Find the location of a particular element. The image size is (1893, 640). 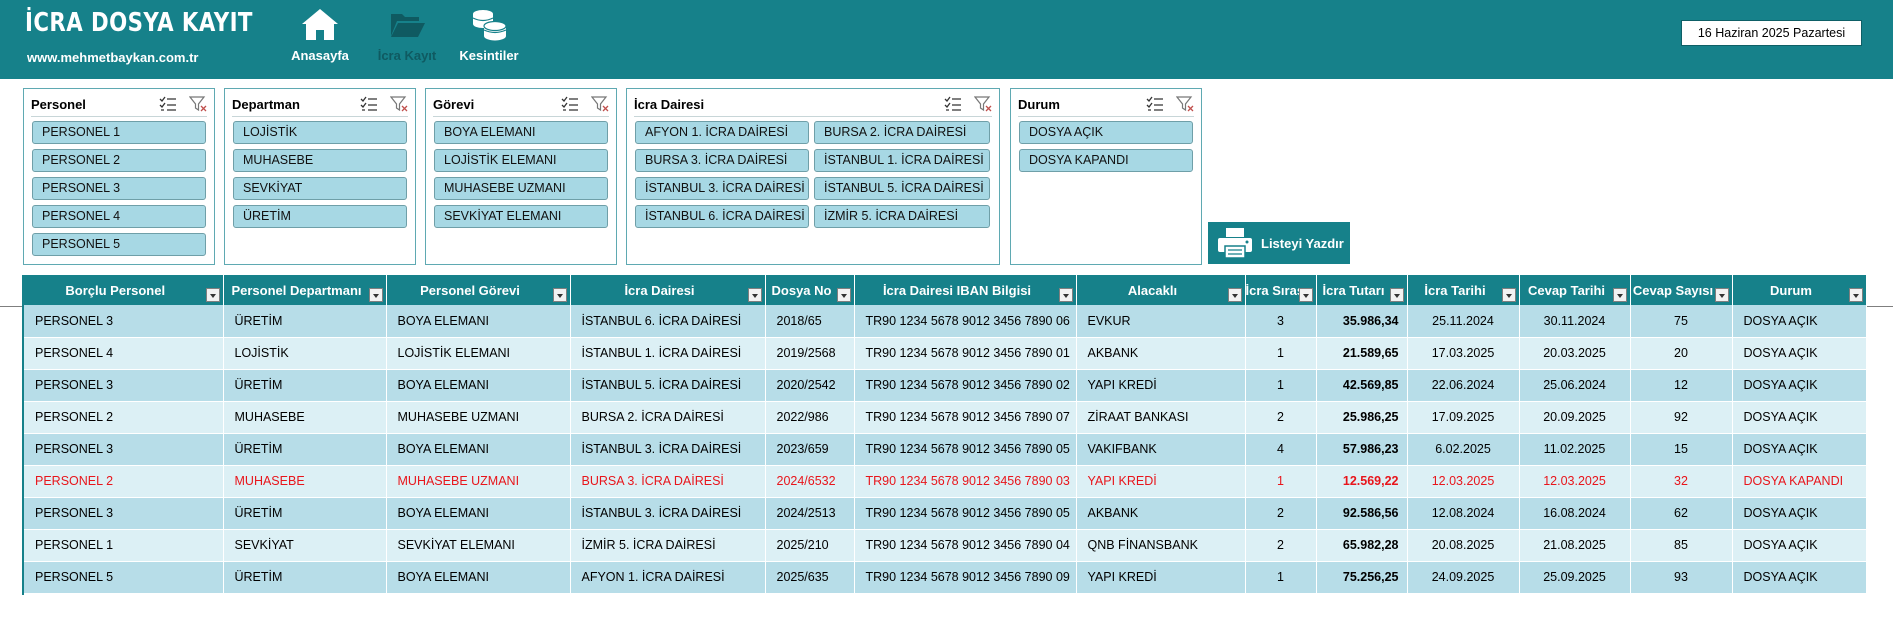

nav-icra-kayit: İcra Kayıt is located at coordinates (407, 34).